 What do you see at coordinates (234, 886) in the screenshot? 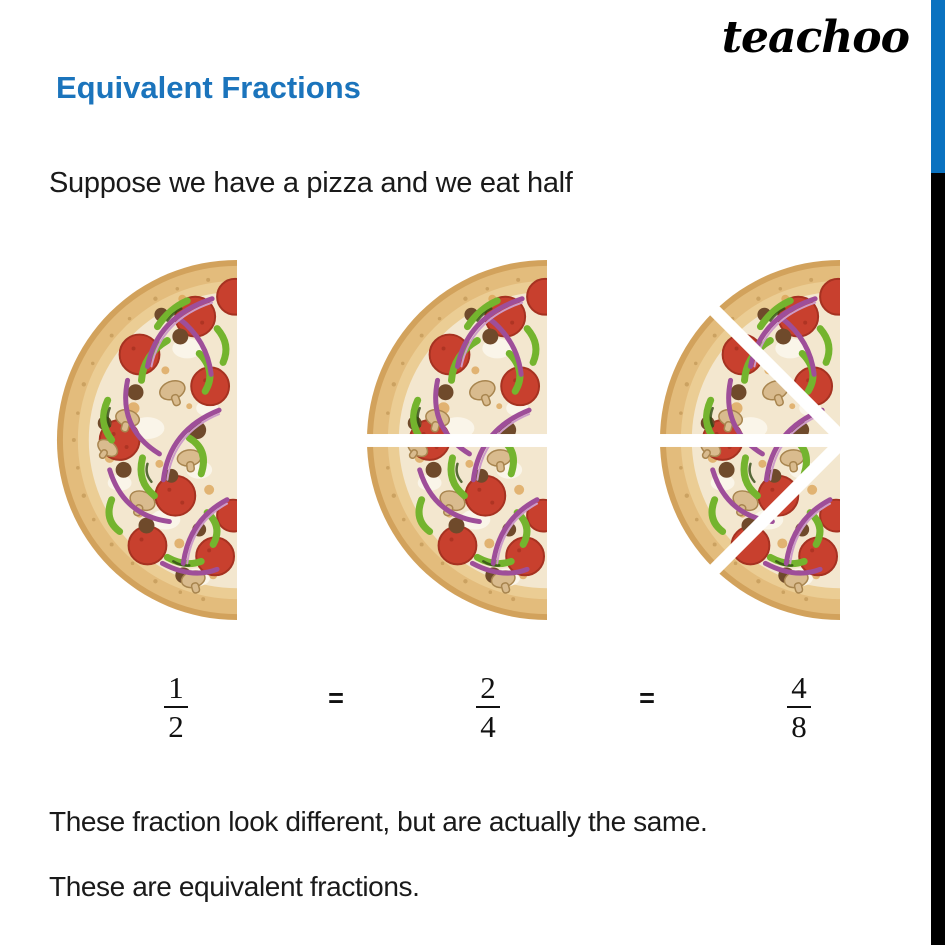
I see `conclusion-line-2: These are equivalent fractions.` at bounding box center [234, 886].